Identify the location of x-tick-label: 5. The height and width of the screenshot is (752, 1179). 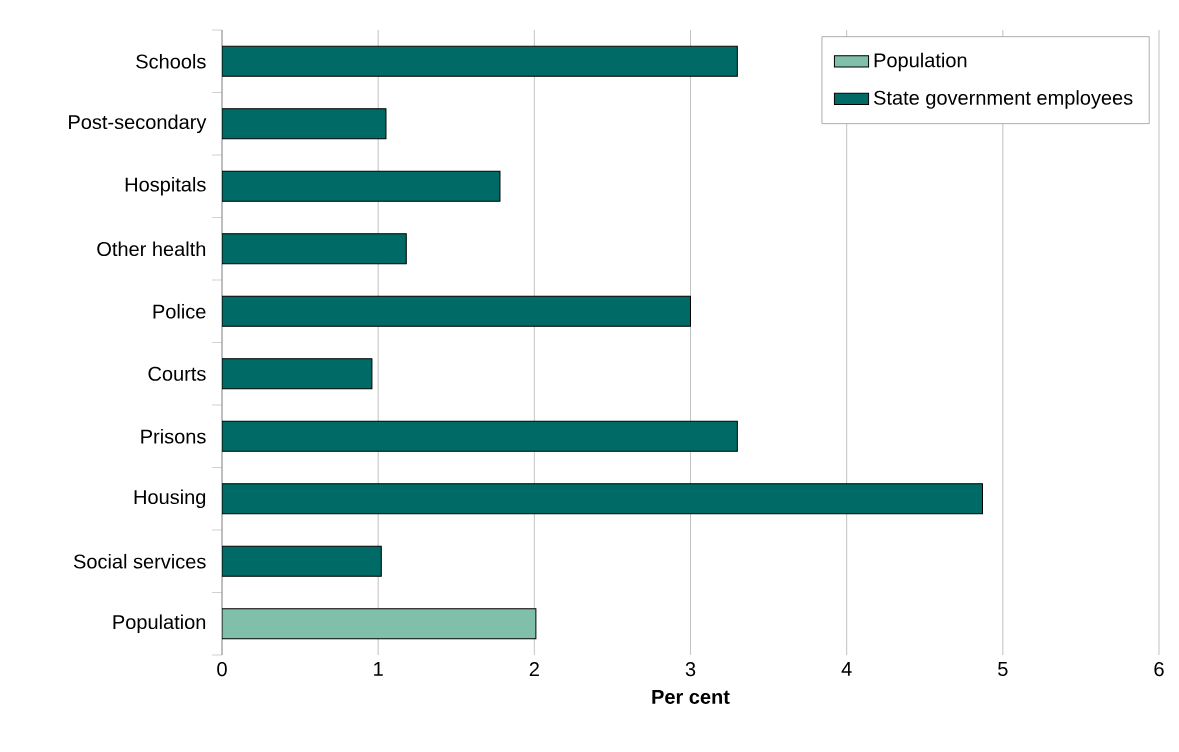
(1003, 669).